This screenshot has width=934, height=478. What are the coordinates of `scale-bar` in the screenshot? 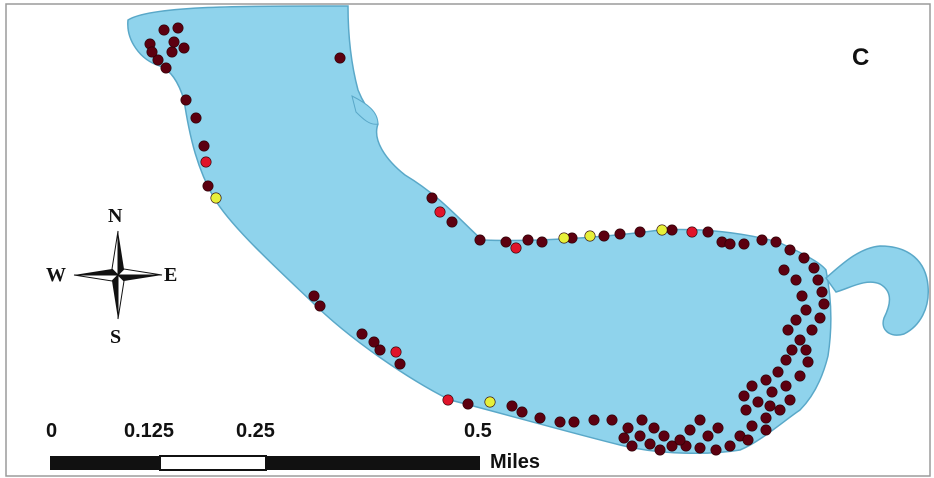 It's located at (265, 463).